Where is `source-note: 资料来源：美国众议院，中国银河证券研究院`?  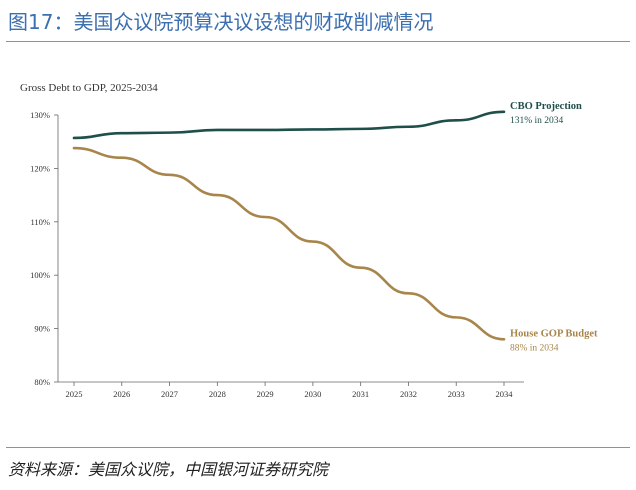 source-note: 资料来源：美国众议院，中国银河证券研究院 is located at coordinates (168, 469).